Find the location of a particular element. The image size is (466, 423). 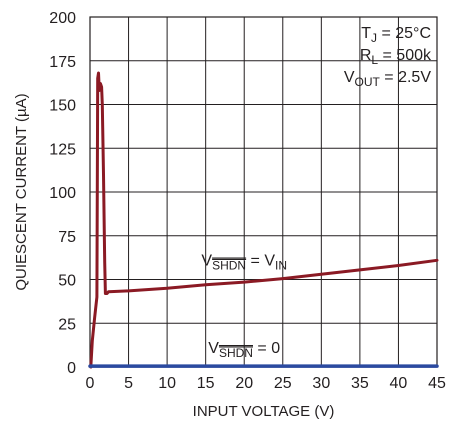

y-tick-label: 175 is located at coordinates (62, 62).